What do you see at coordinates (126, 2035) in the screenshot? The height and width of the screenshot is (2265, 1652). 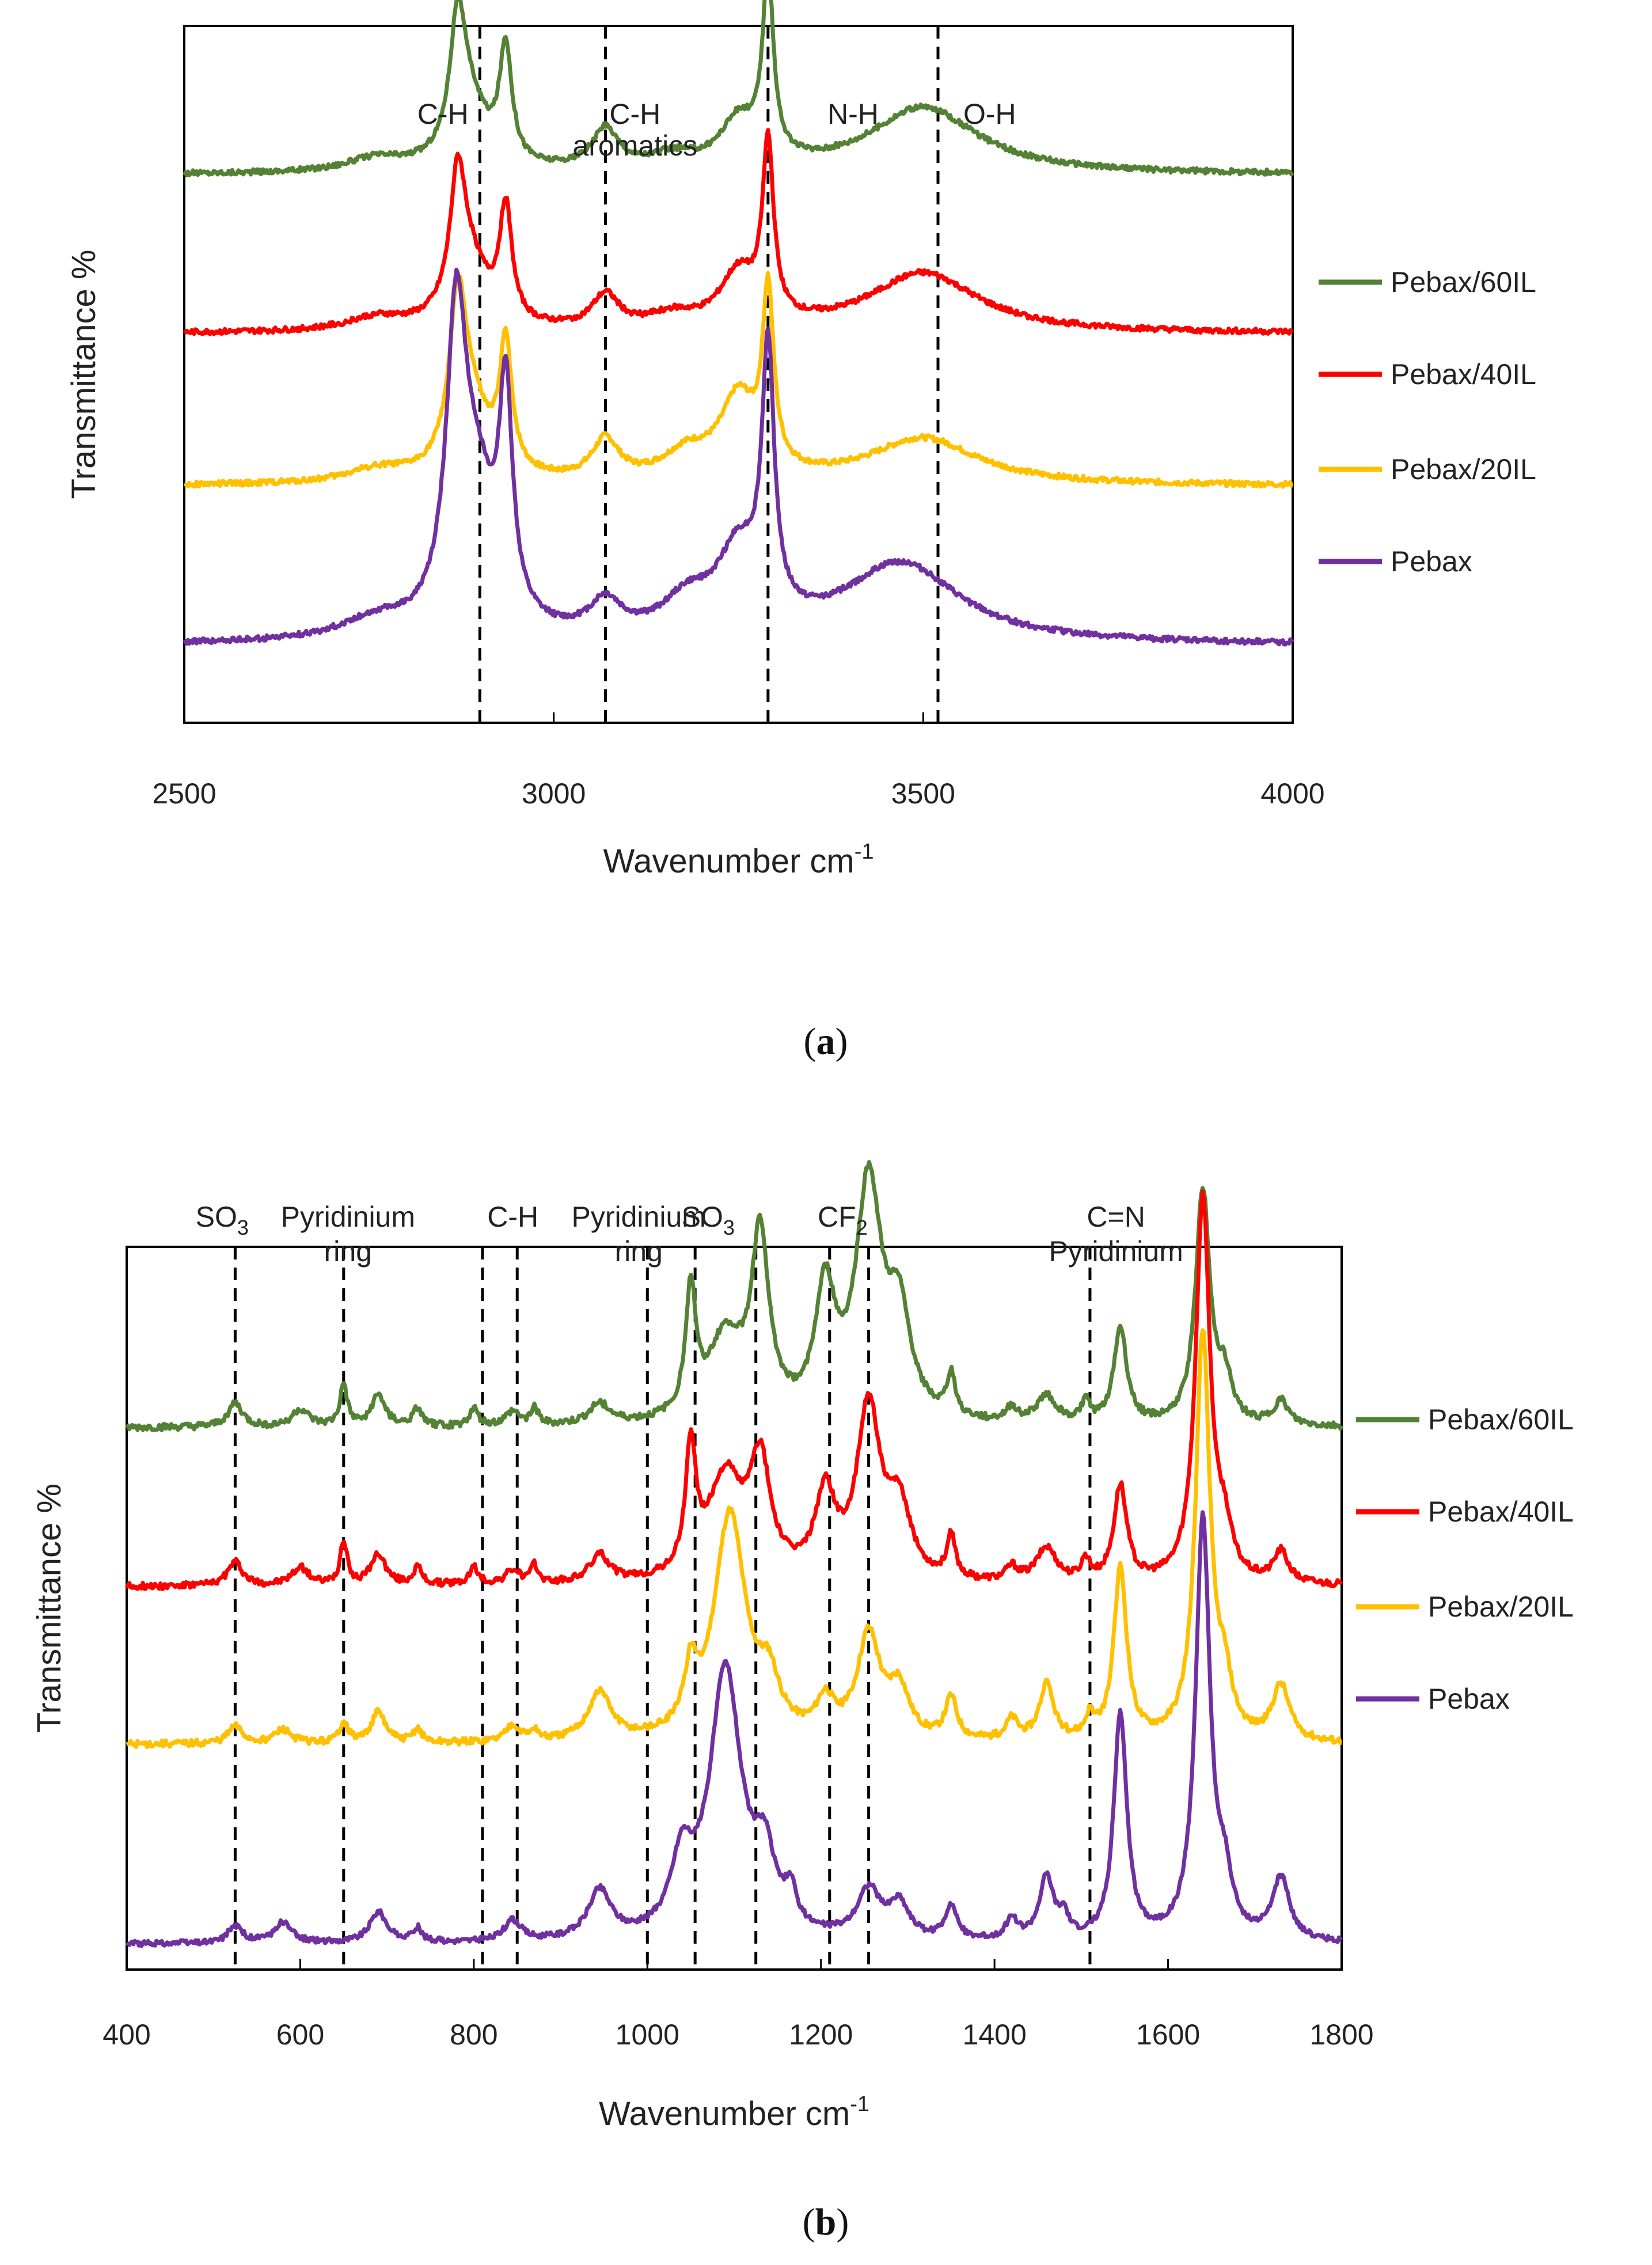 I see `x-tick-label: 400` at bounding box center [126, 2035].